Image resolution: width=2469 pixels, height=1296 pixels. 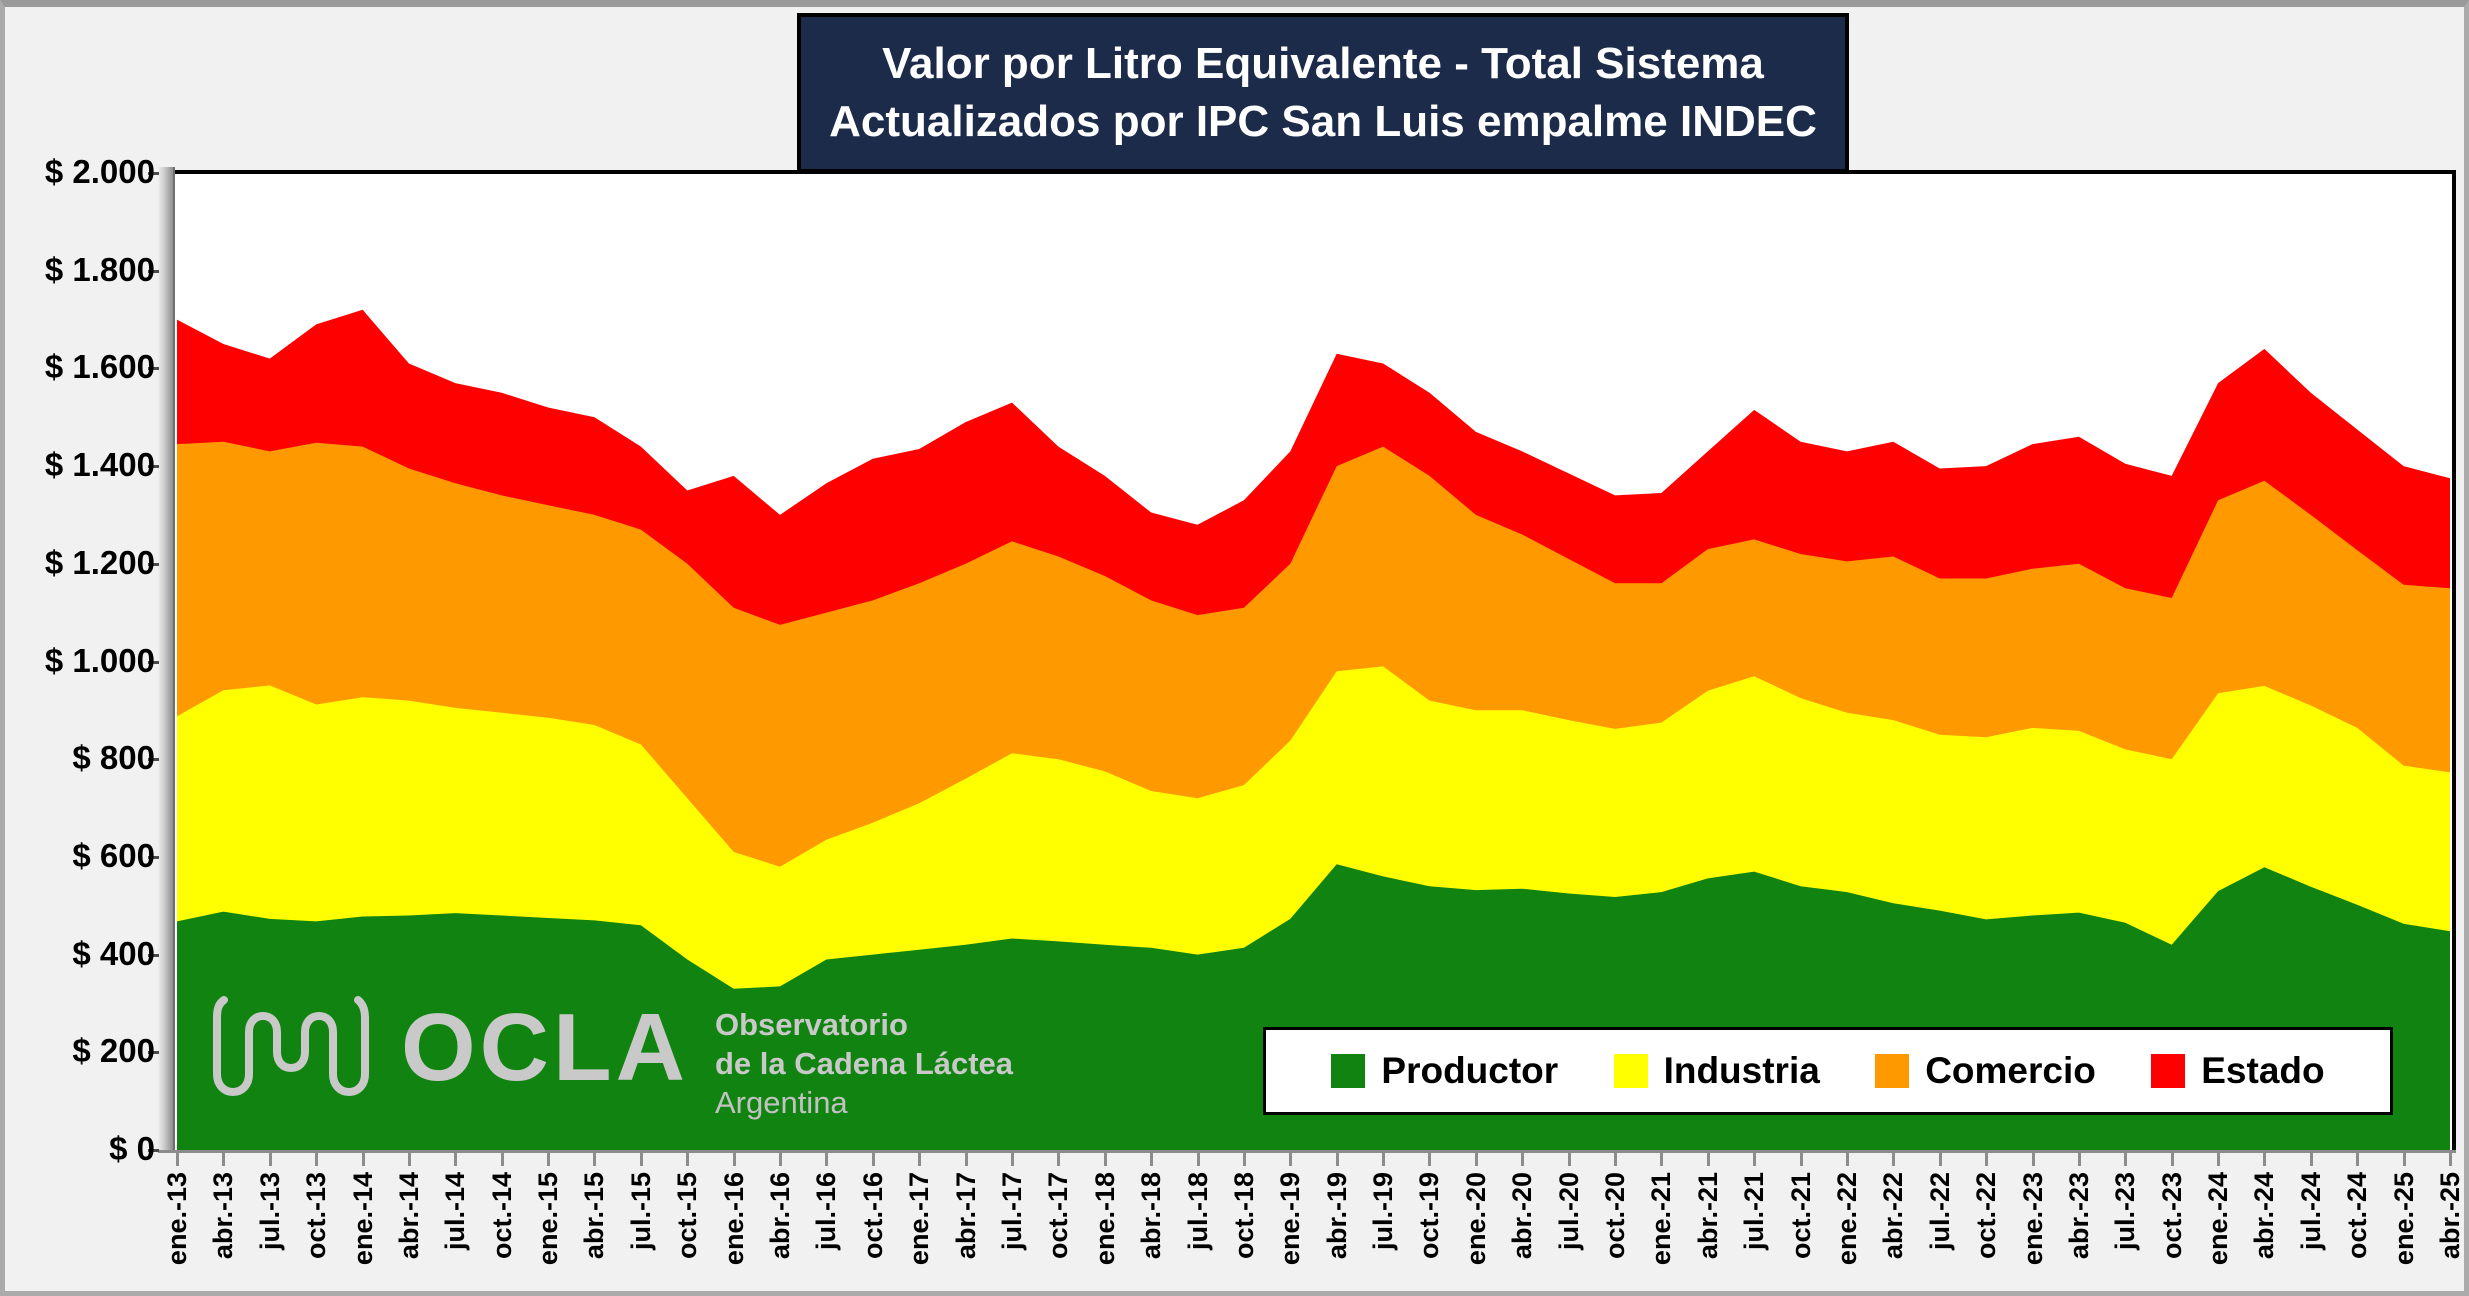 I want to click on y-axis-label: $ 1.600, so click(x=99, y=367).